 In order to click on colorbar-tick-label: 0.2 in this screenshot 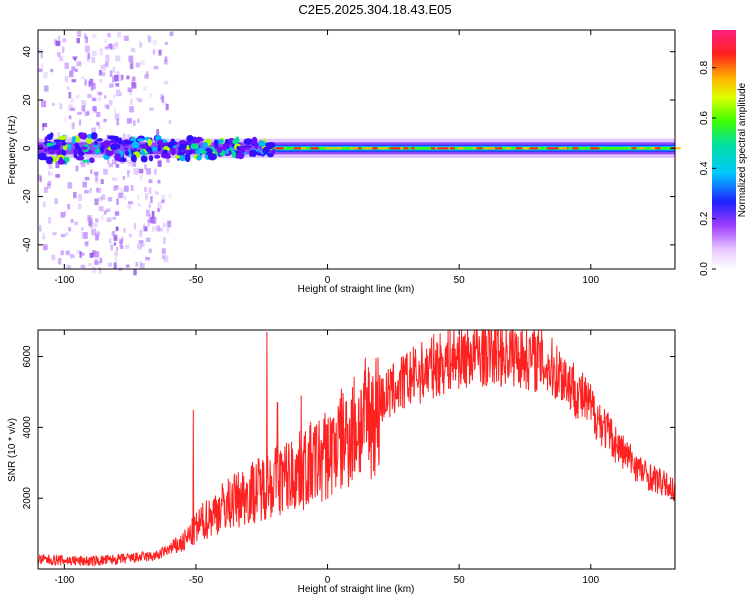, I will do `click(704, 218)`.